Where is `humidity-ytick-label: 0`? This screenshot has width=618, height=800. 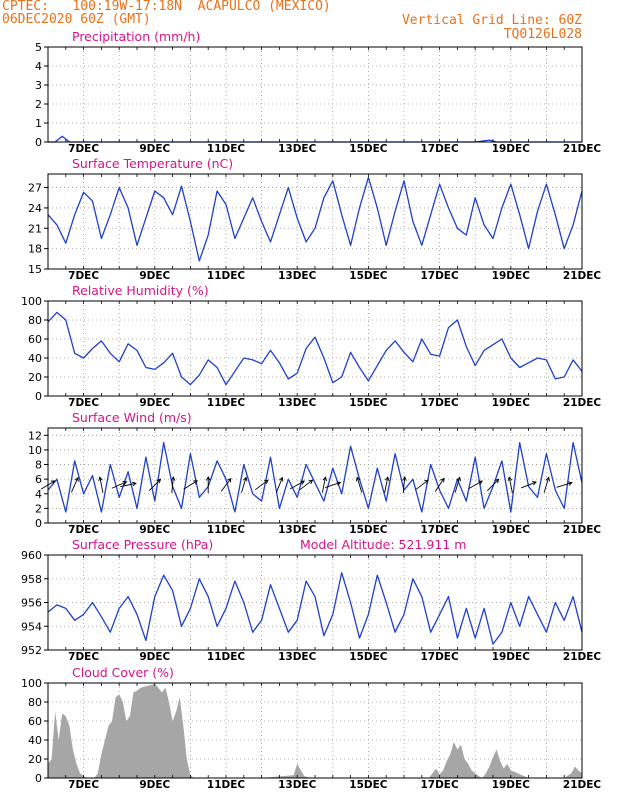 humidity-ytick-label: 0 is located at coordinates (38, 396).